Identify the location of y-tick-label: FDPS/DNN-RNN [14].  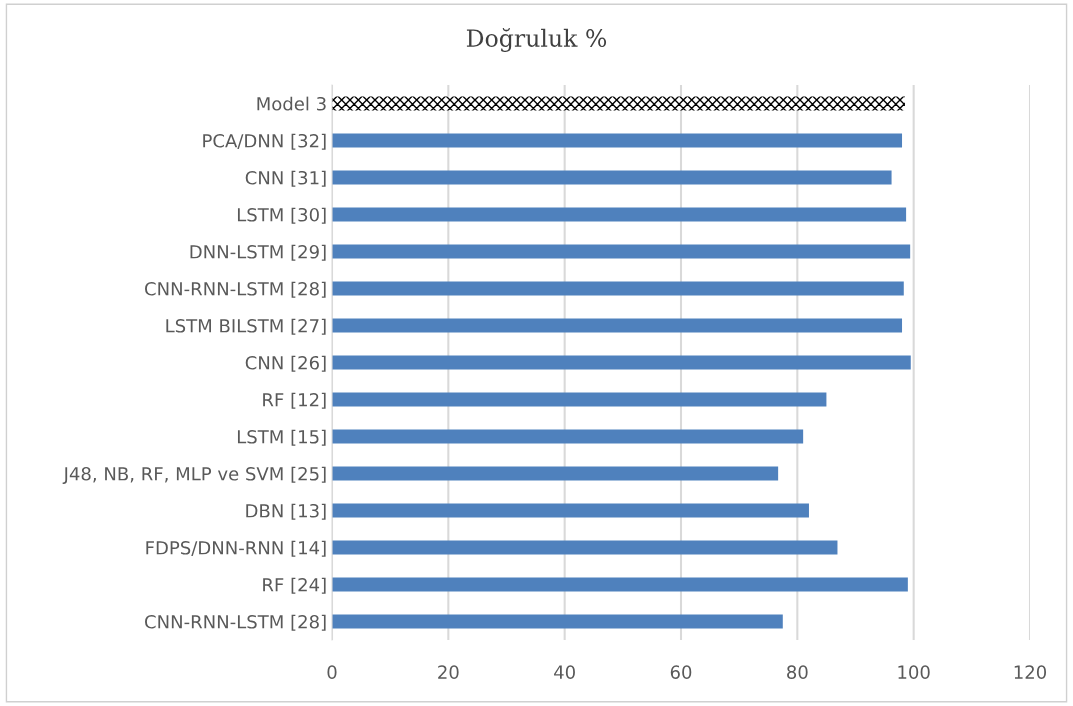
(236, 548).